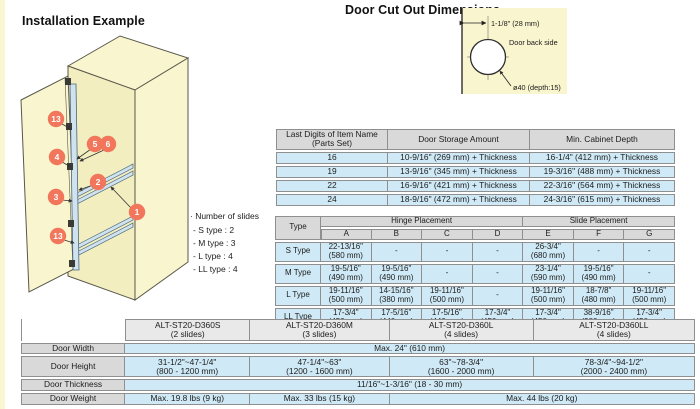 The image size is (700, 409). Describe the element at coordinates (548, 234) in the screenshot. I see `placement-col: E` at that location.